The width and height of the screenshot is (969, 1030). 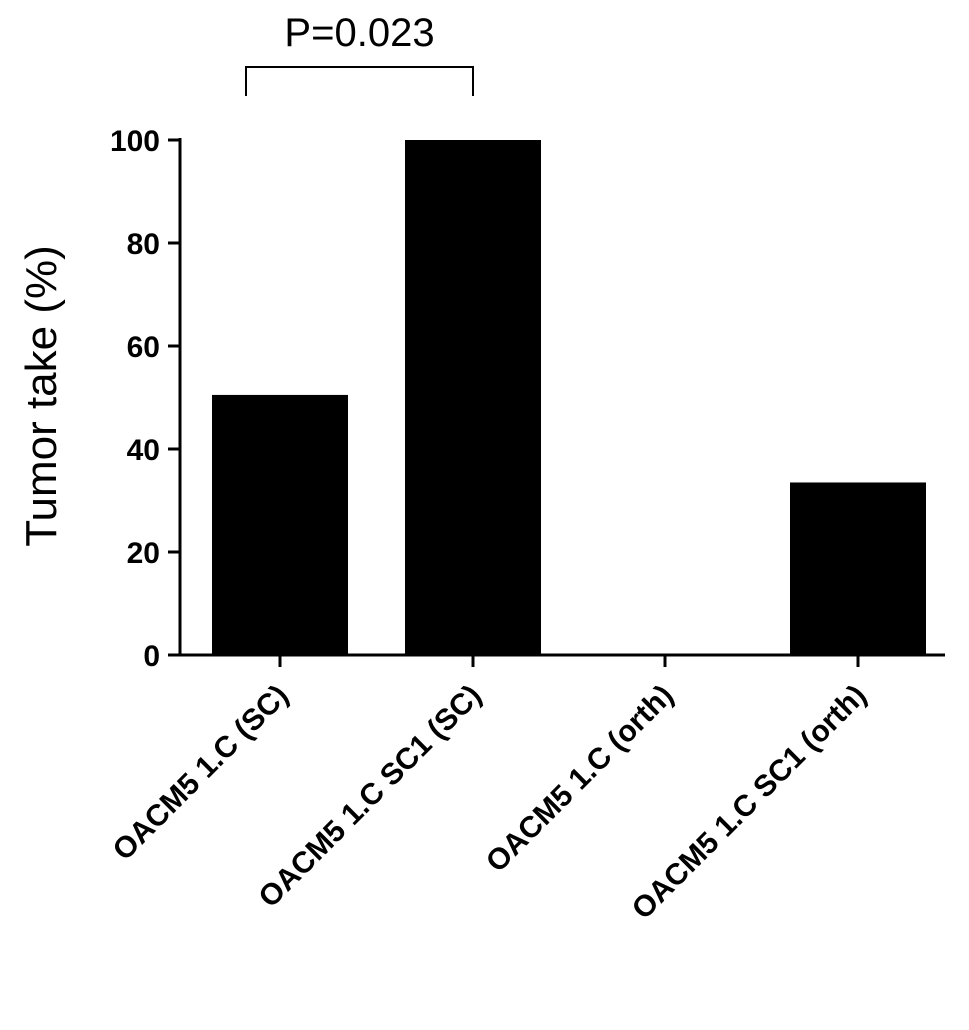 I want to click on annotations: P=0.023, so click(x=359, y=53).